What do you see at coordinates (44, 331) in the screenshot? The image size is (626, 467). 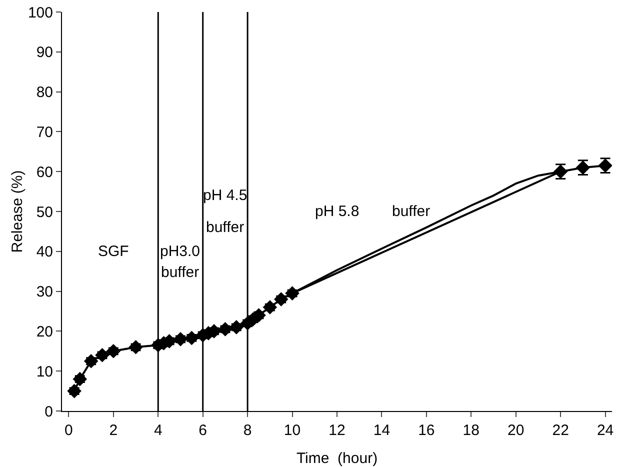 I see `y-tick-label: 20` at bounding box center [44, 331].